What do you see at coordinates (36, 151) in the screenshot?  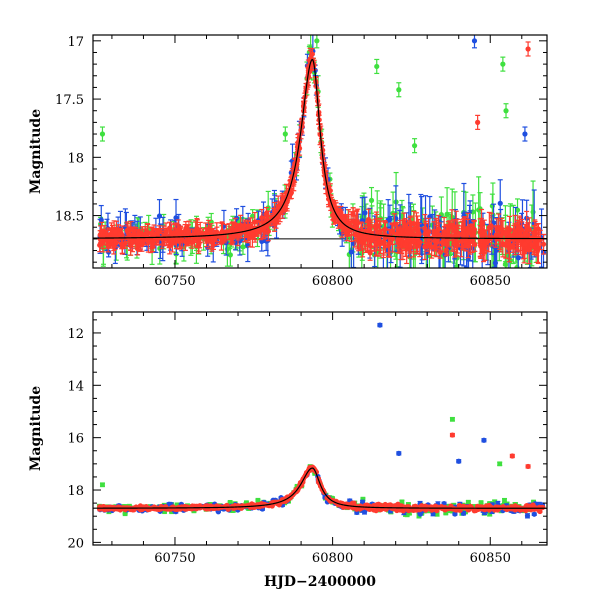 I see `top-y-axis-label: Magnitude` at bounding box center [36, 151].